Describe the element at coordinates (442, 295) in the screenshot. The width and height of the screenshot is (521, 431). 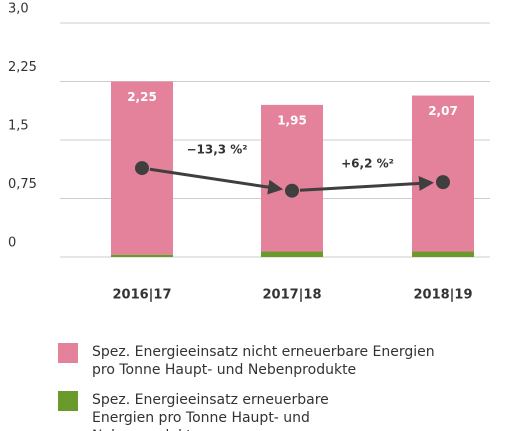
I see `x-tick-label: 2018|19` at that location.